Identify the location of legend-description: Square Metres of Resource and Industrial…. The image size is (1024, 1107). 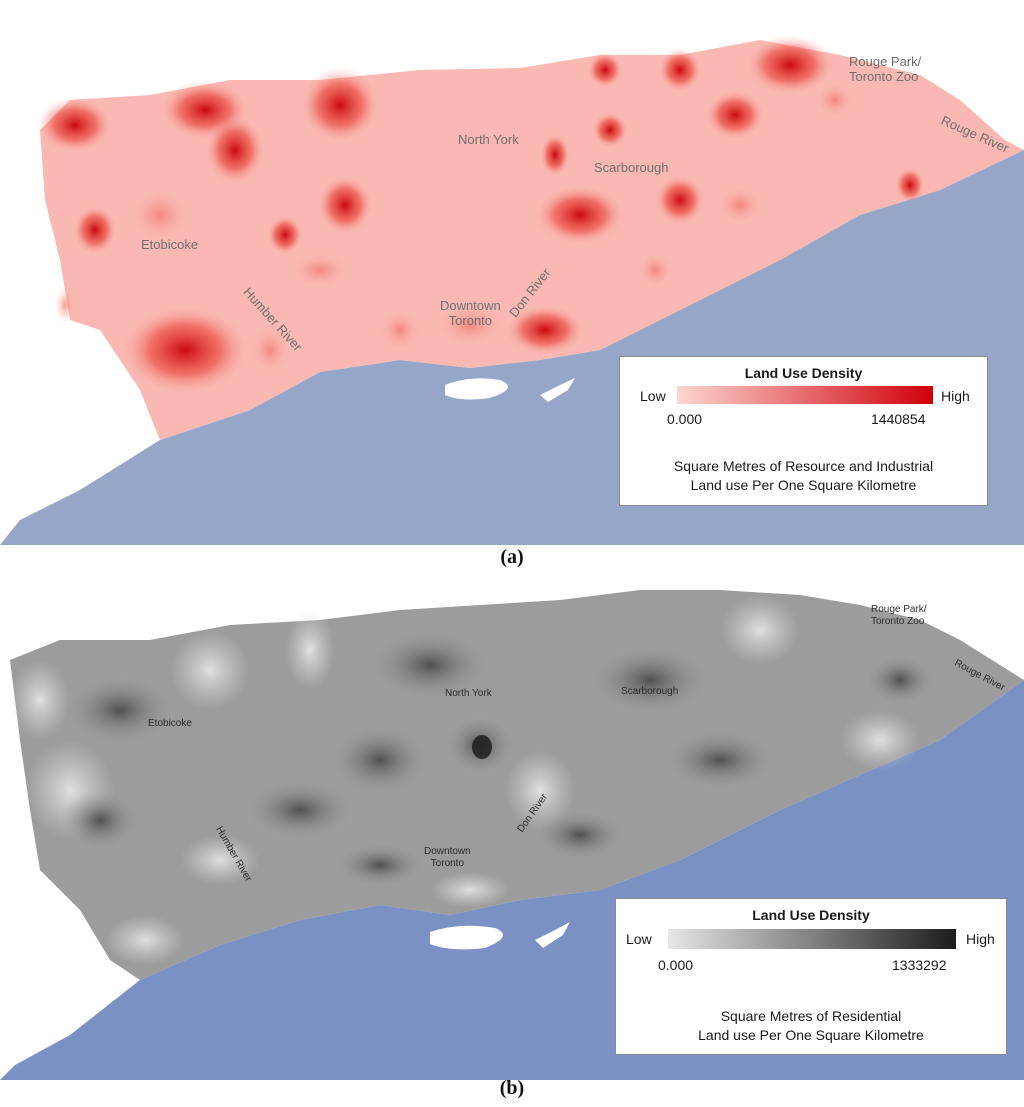
(803, 475).